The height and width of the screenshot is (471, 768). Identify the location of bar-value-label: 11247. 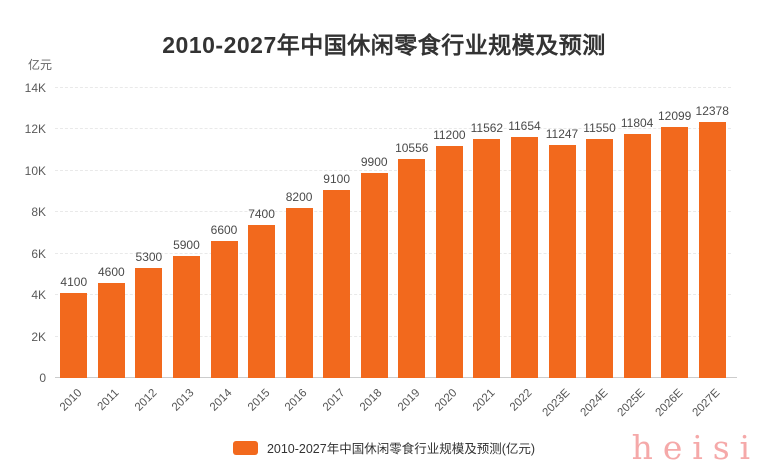
(562, 134).